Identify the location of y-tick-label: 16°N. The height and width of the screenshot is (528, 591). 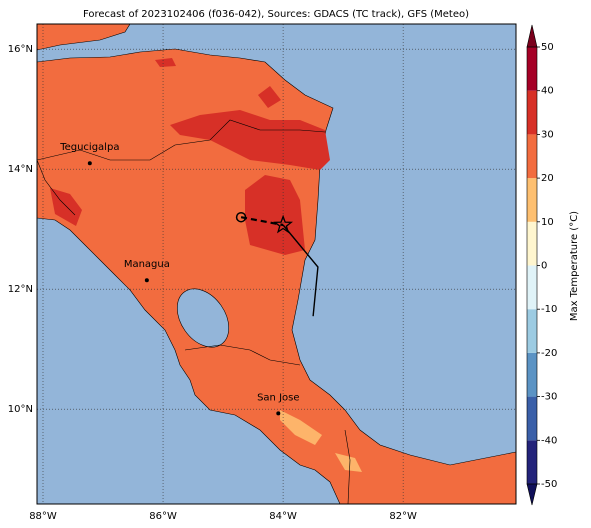
(20, 49).